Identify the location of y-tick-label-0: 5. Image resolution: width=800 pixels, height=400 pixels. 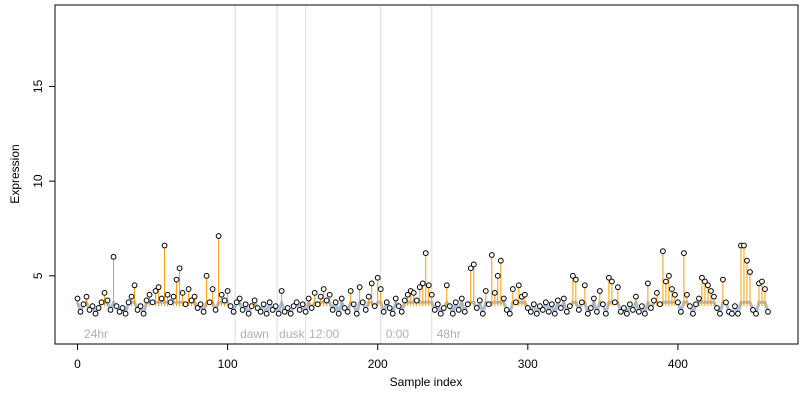
(38, 275).